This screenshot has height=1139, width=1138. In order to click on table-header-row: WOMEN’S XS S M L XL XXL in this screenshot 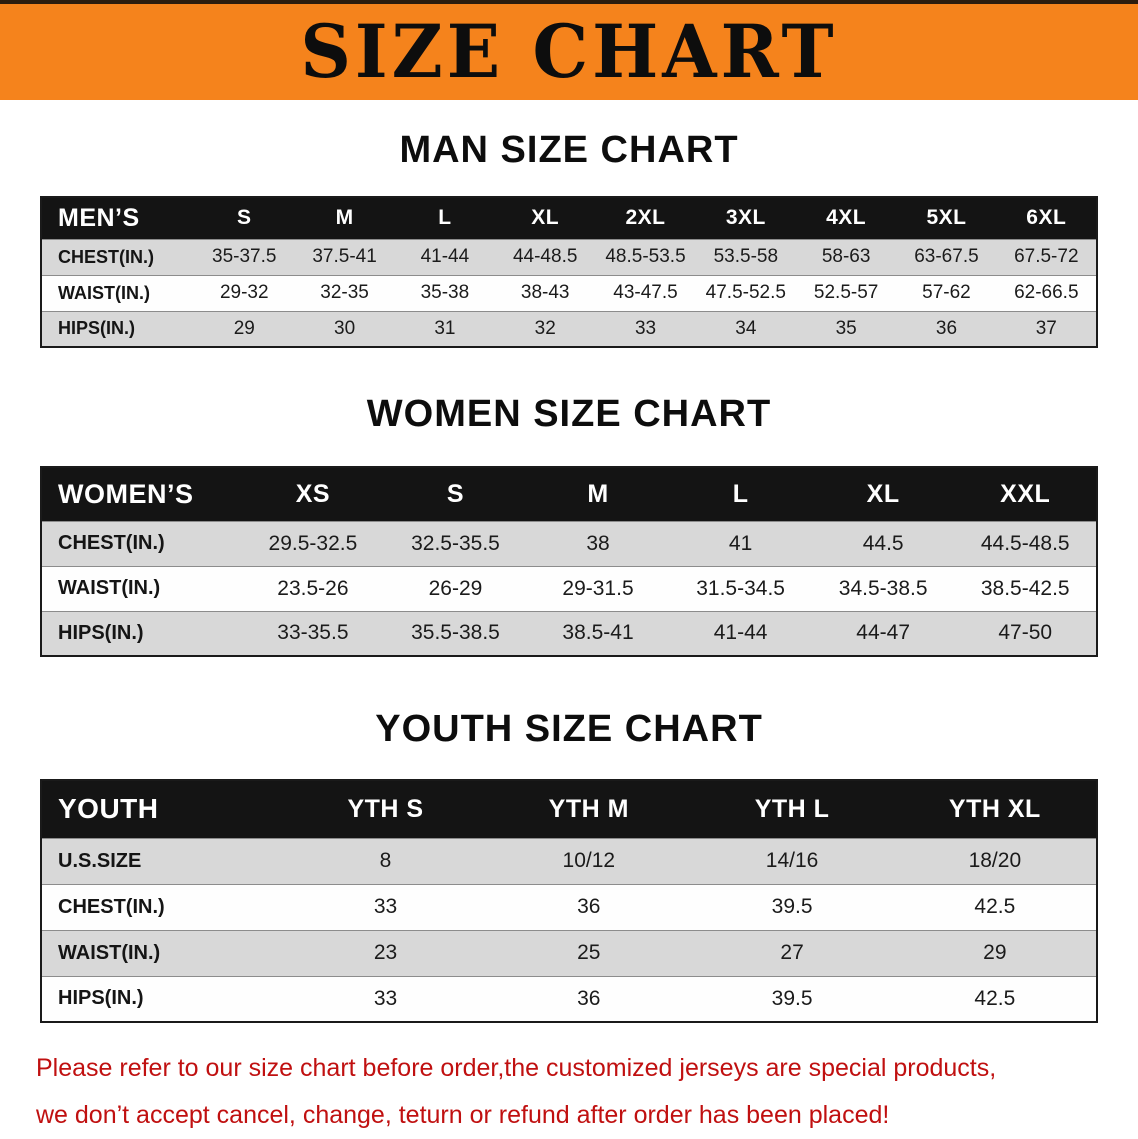, I will do `click(569, 494)`.